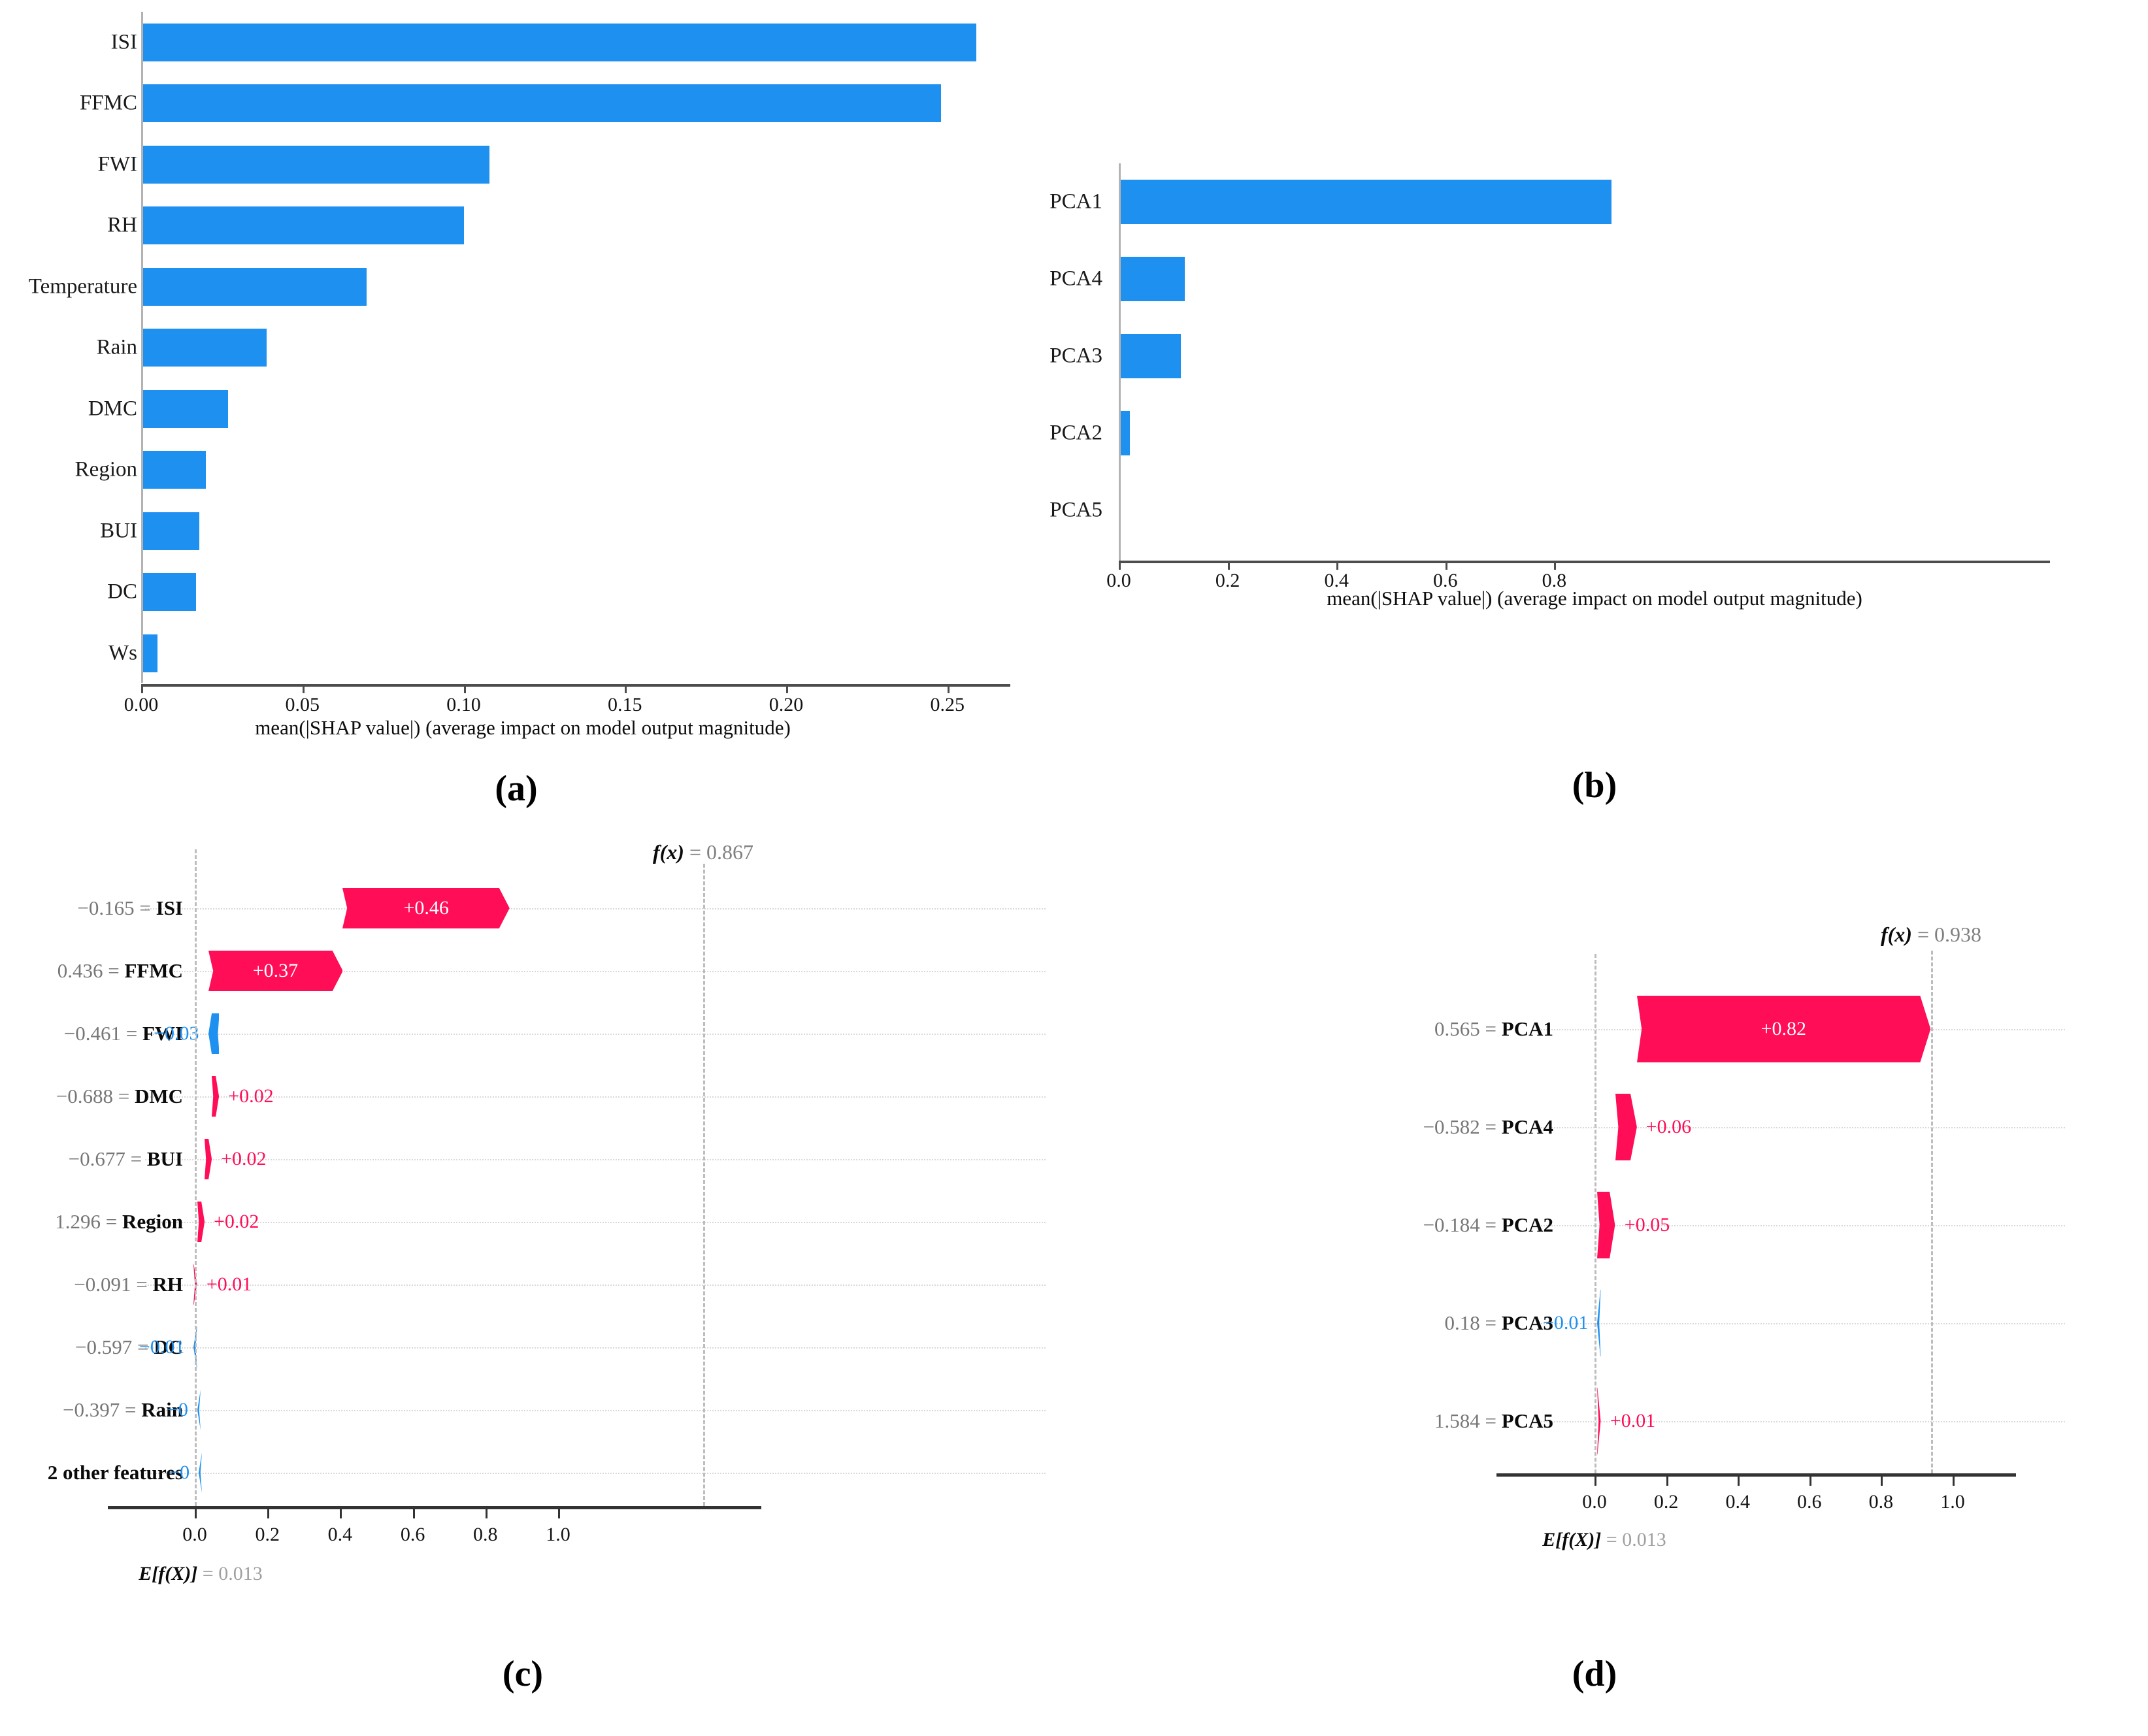  Describe the element at coordinates (1118, 580) in the screenshot. I see `x-tick-label: 0.0` at that location.